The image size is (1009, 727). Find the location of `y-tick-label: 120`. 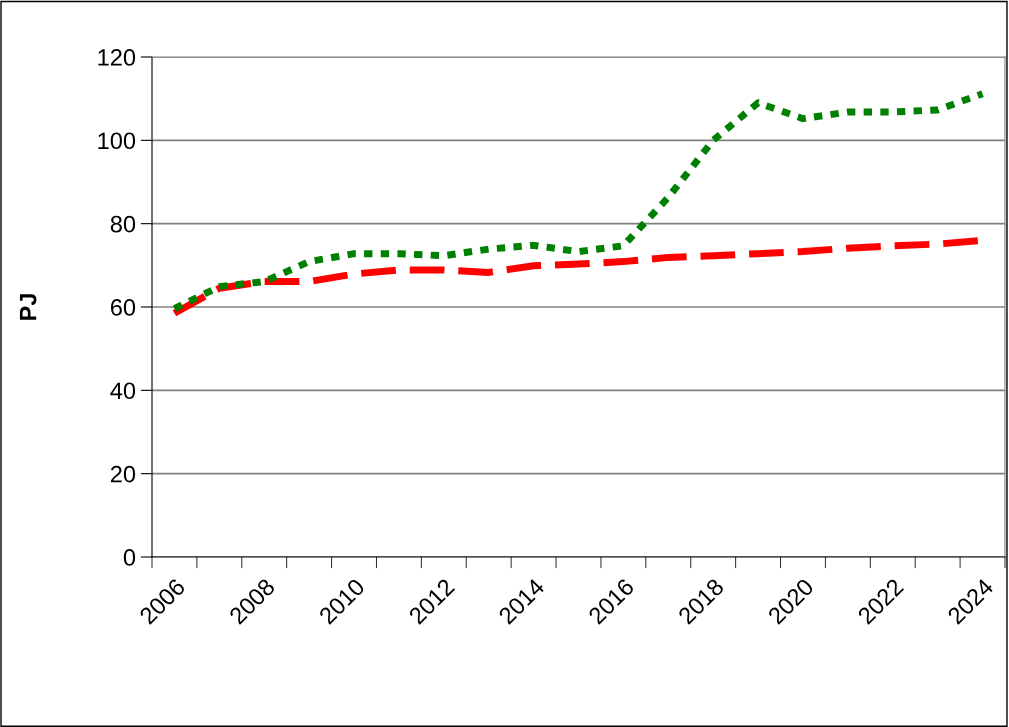

y-tick-label: 120 is located at coordinates (117, 57).